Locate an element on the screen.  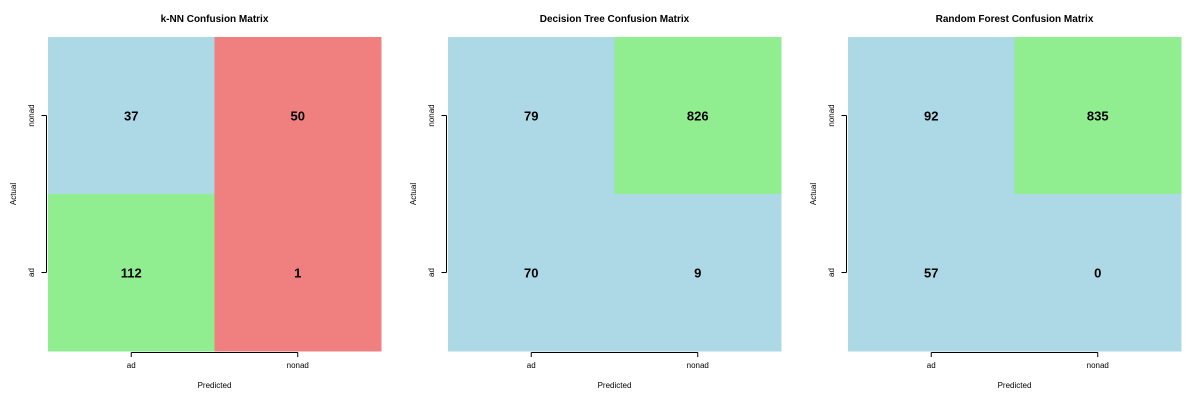
cell-value-label: 9 is located at coordinates (697, 273).